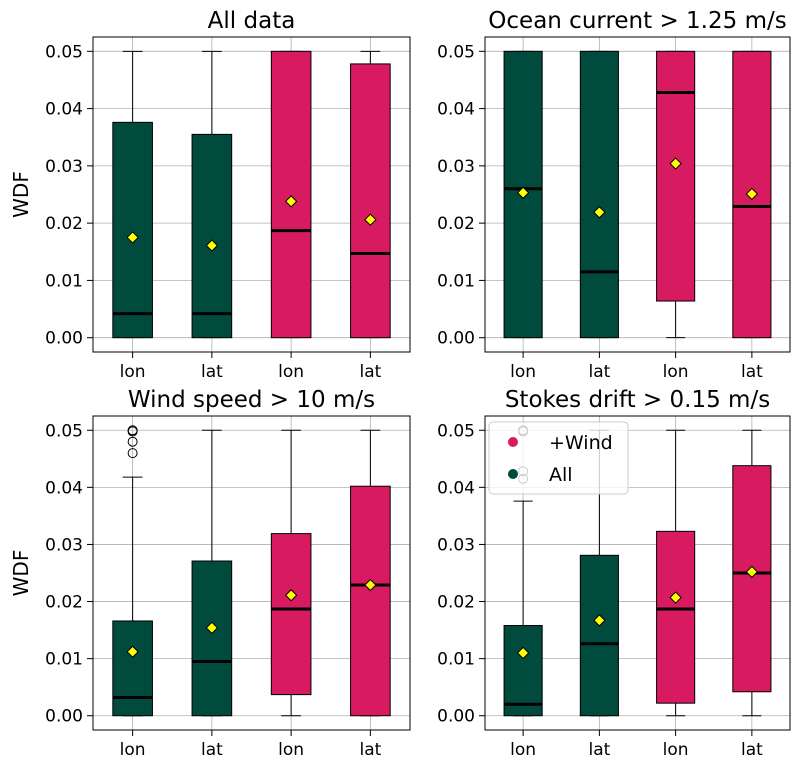  Describe the element at coordinates (252, 21) in the screenshot. I see `subplot-title: All data` at that location.